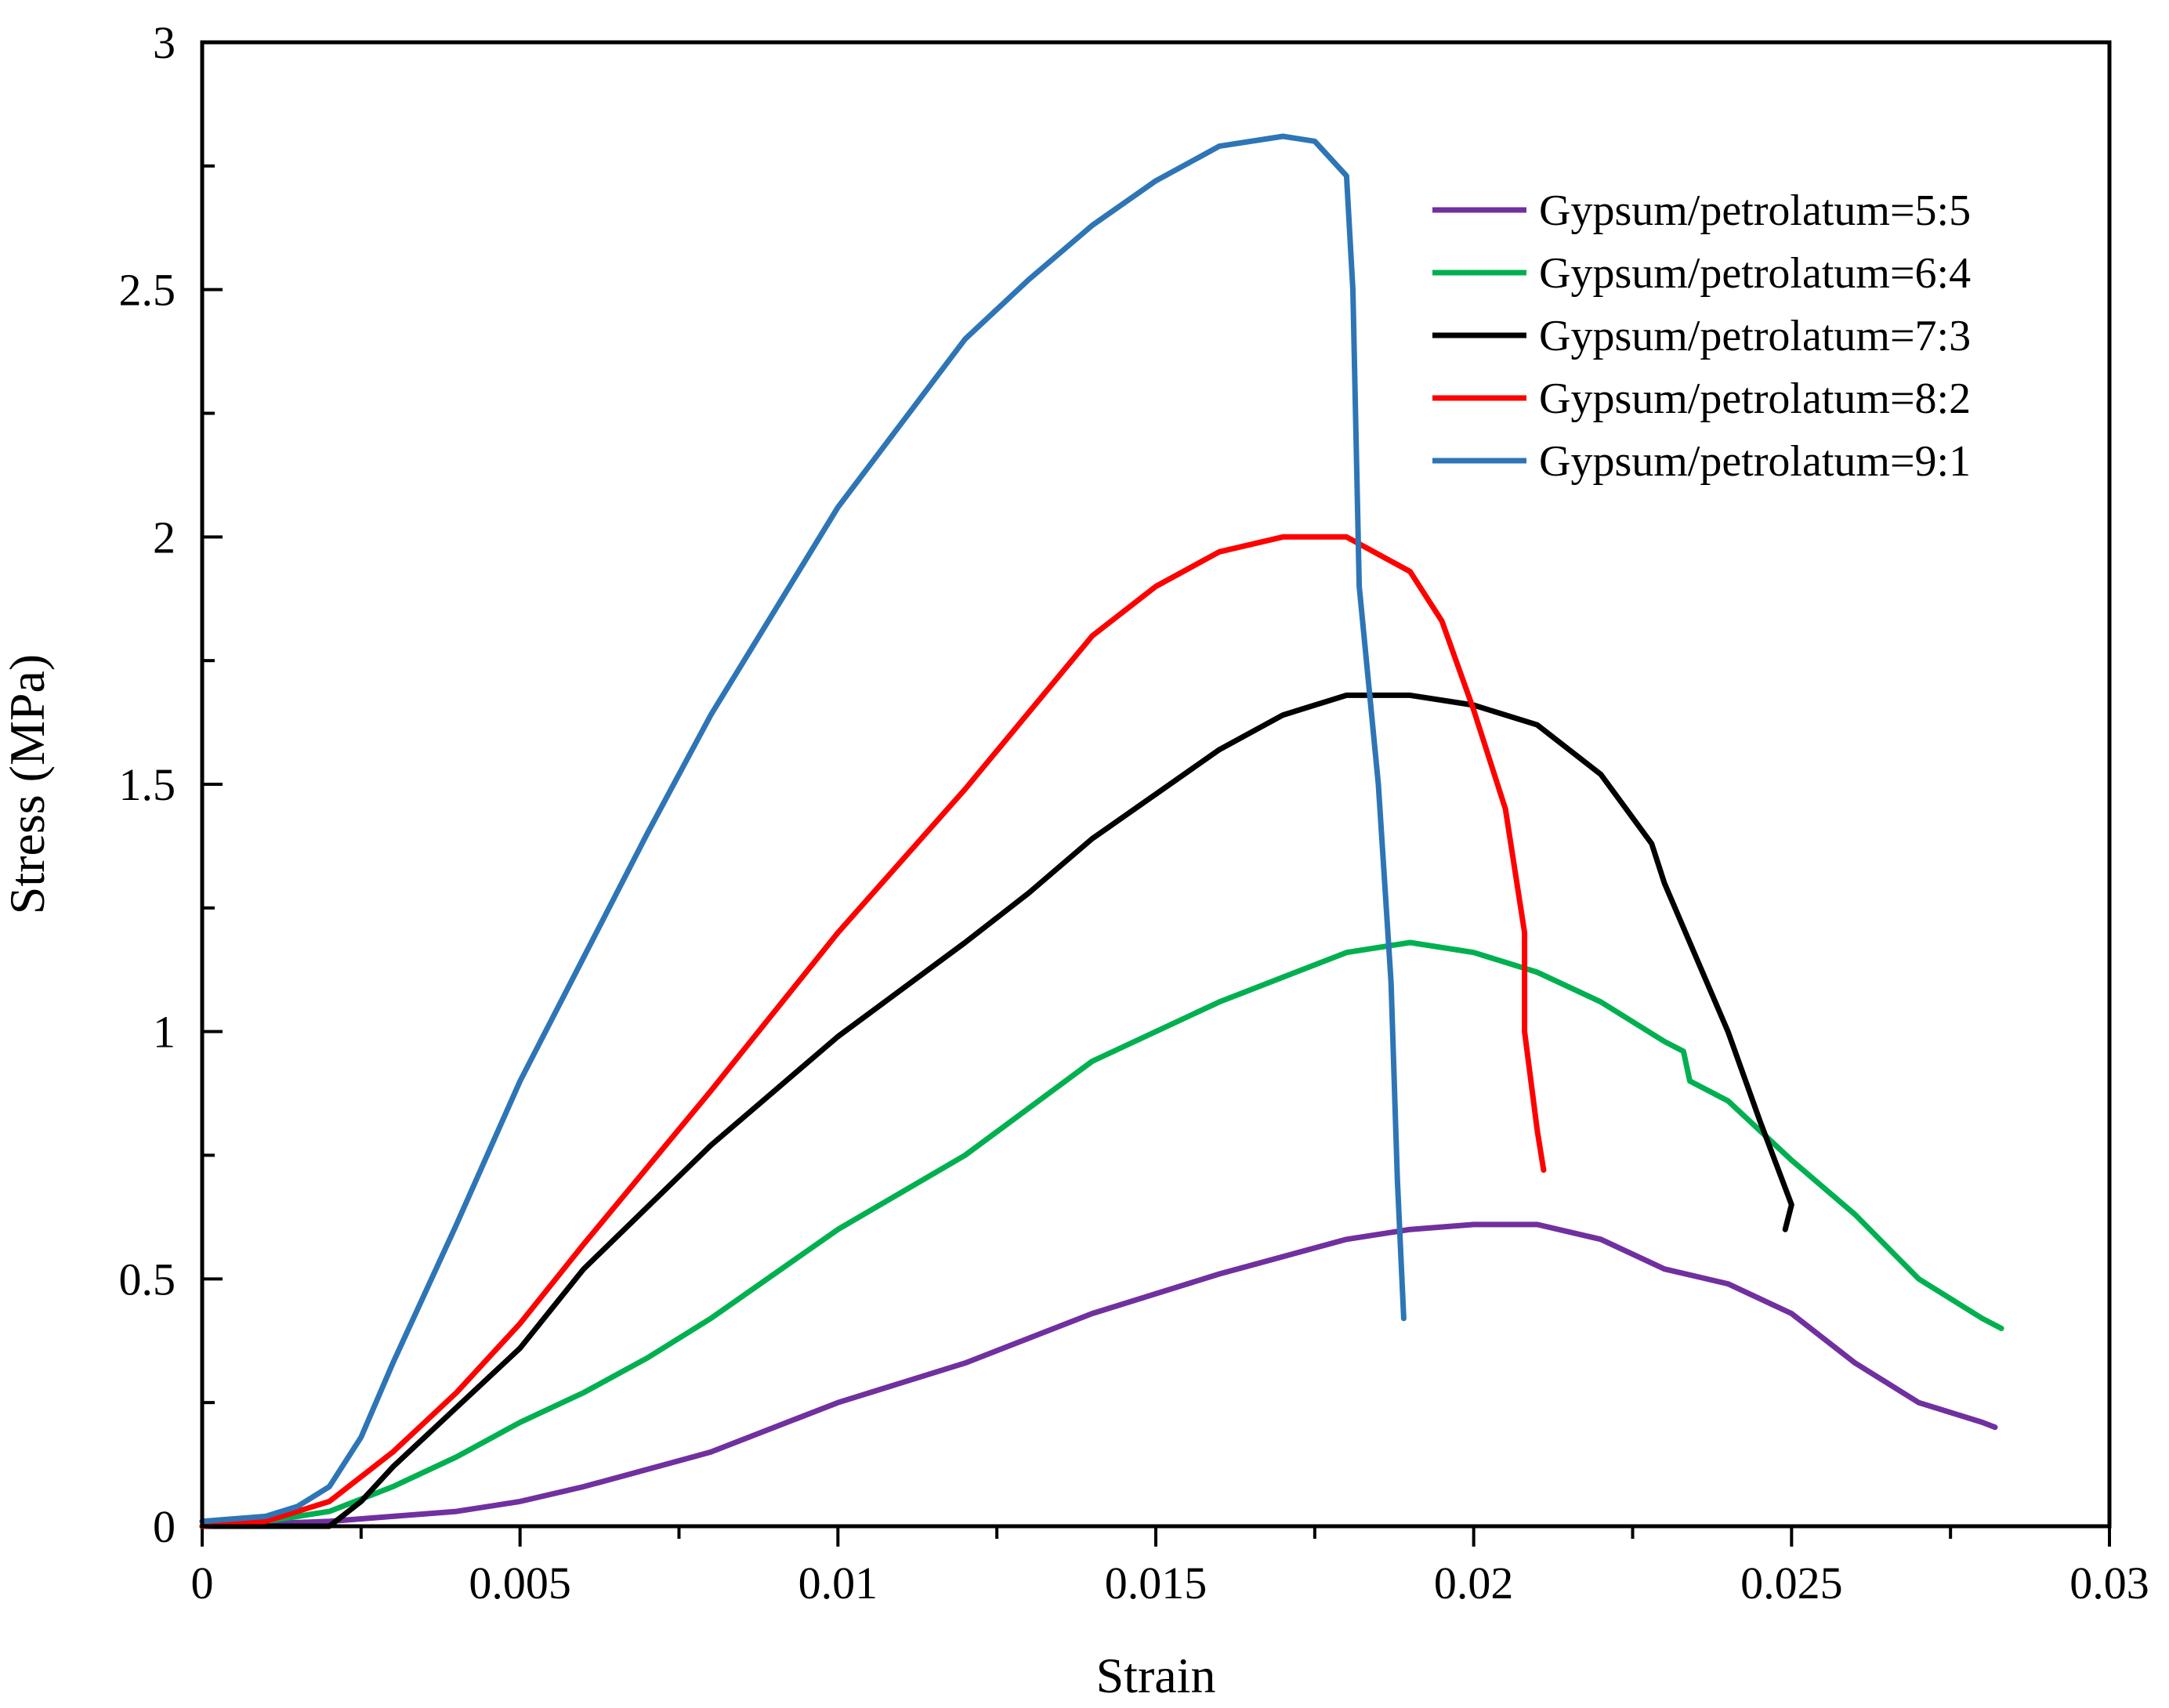 The image size is (2169, 1708). Describe the element at coordinates (164, 1032) in the screenshot. I see `y-tick-label: 1` at that location.